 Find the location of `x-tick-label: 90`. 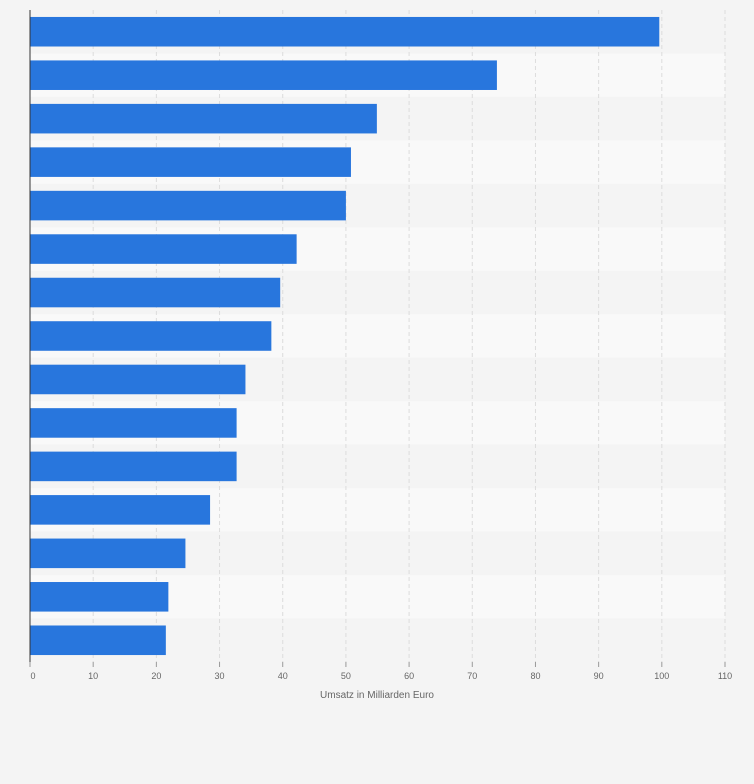

x-tick-label: 90 is located at coordinates (599, 676).